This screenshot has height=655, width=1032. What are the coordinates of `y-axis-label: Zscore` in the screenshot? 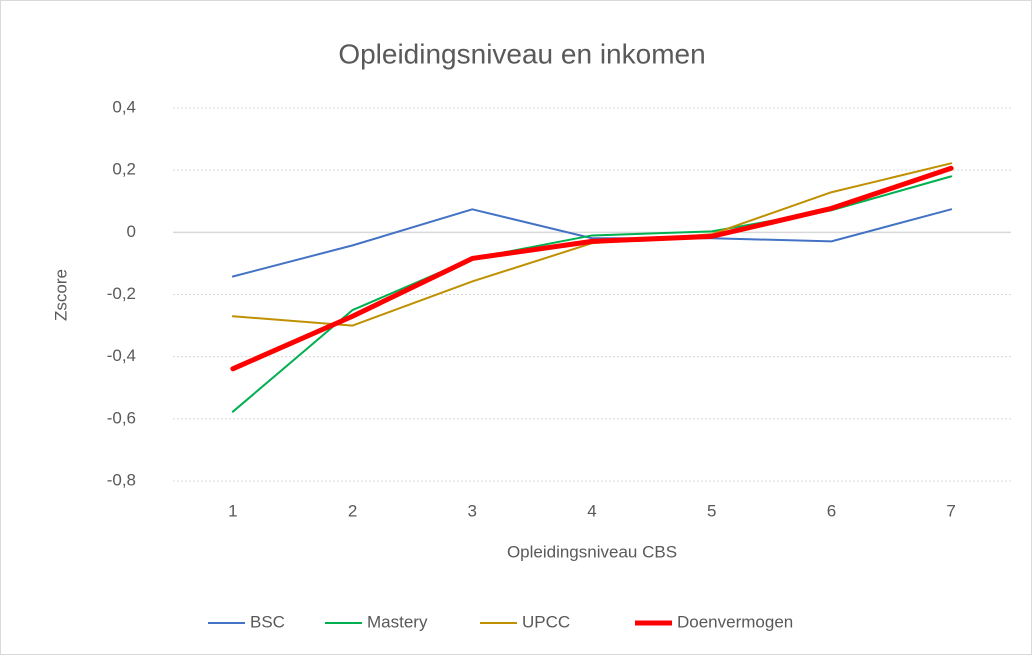 It's located at (60, 295).